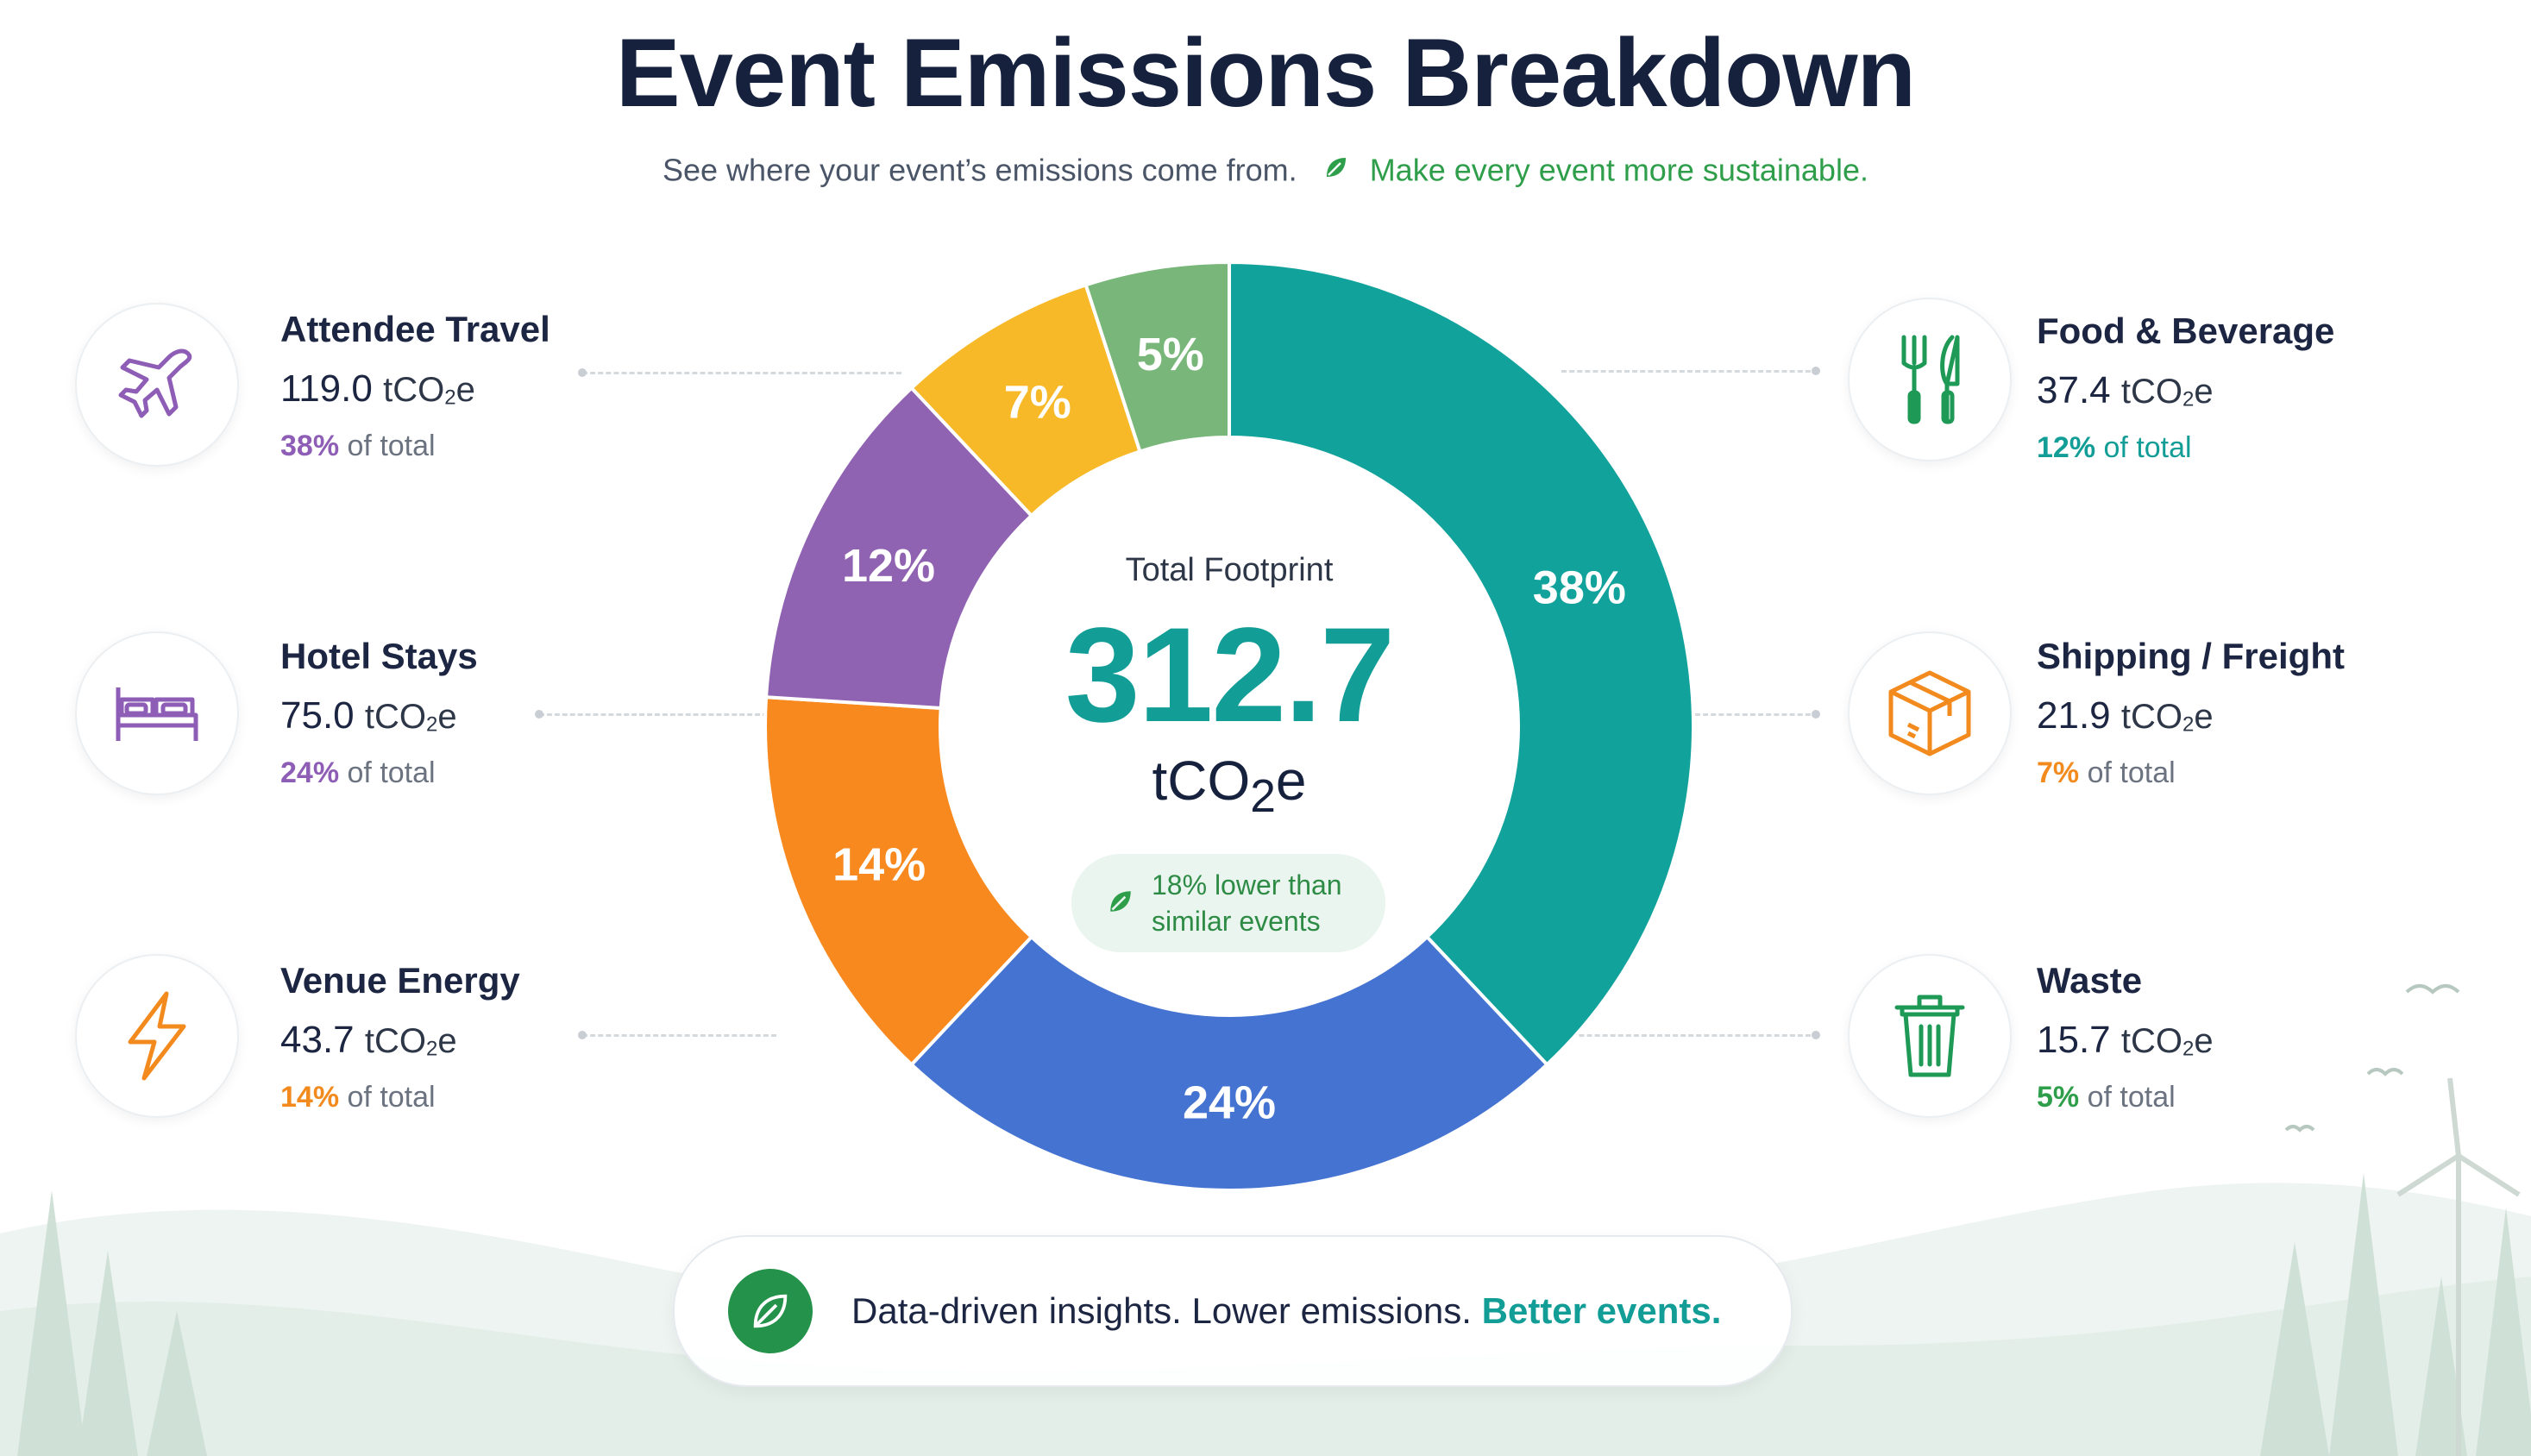 This screenshot has width=2531, height=1456. What do you see at coordinates (400, 980) in the screenshot?
I see `category-name: Venue Energy` at bounding box center [400, 980].